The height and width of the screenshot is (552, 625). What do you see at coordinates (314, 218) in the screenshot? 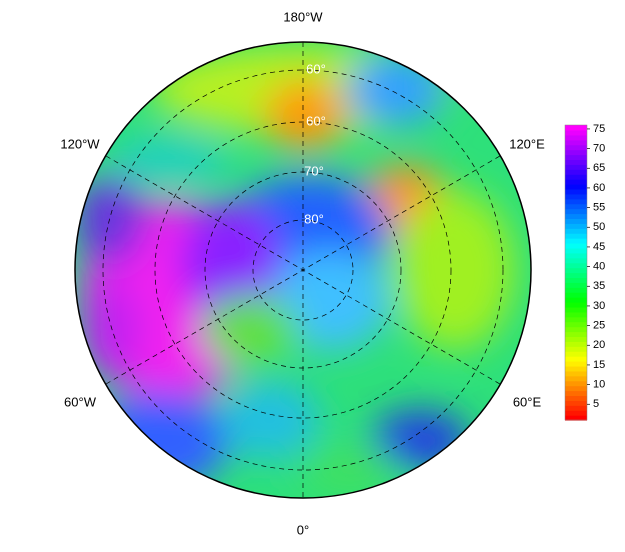
I see `lat-label: 80°` at bounding box center [314, 218].